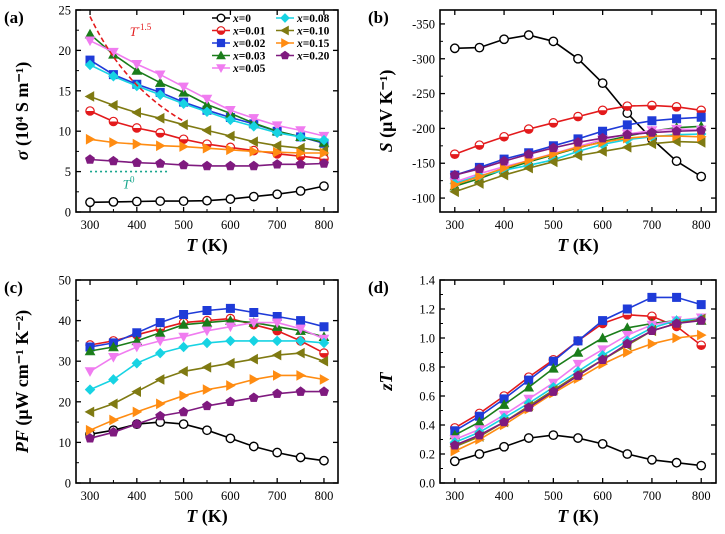 Image resolution: width=725 pixels, height=534 pixels. Describe the element at coordinates (212, 516) in the screenshot. I see `x-axis-unit: (K)` at that location.